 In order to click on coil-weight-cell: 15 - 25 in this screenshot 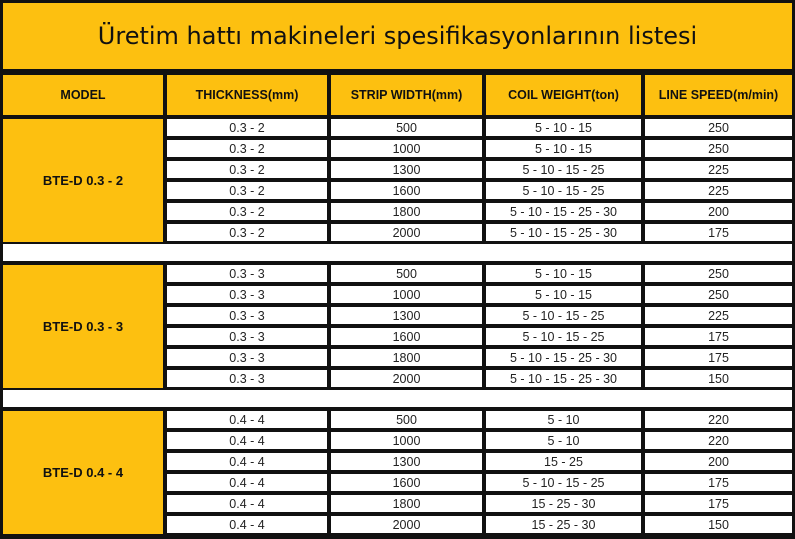, I will do `click(563, 461)`.